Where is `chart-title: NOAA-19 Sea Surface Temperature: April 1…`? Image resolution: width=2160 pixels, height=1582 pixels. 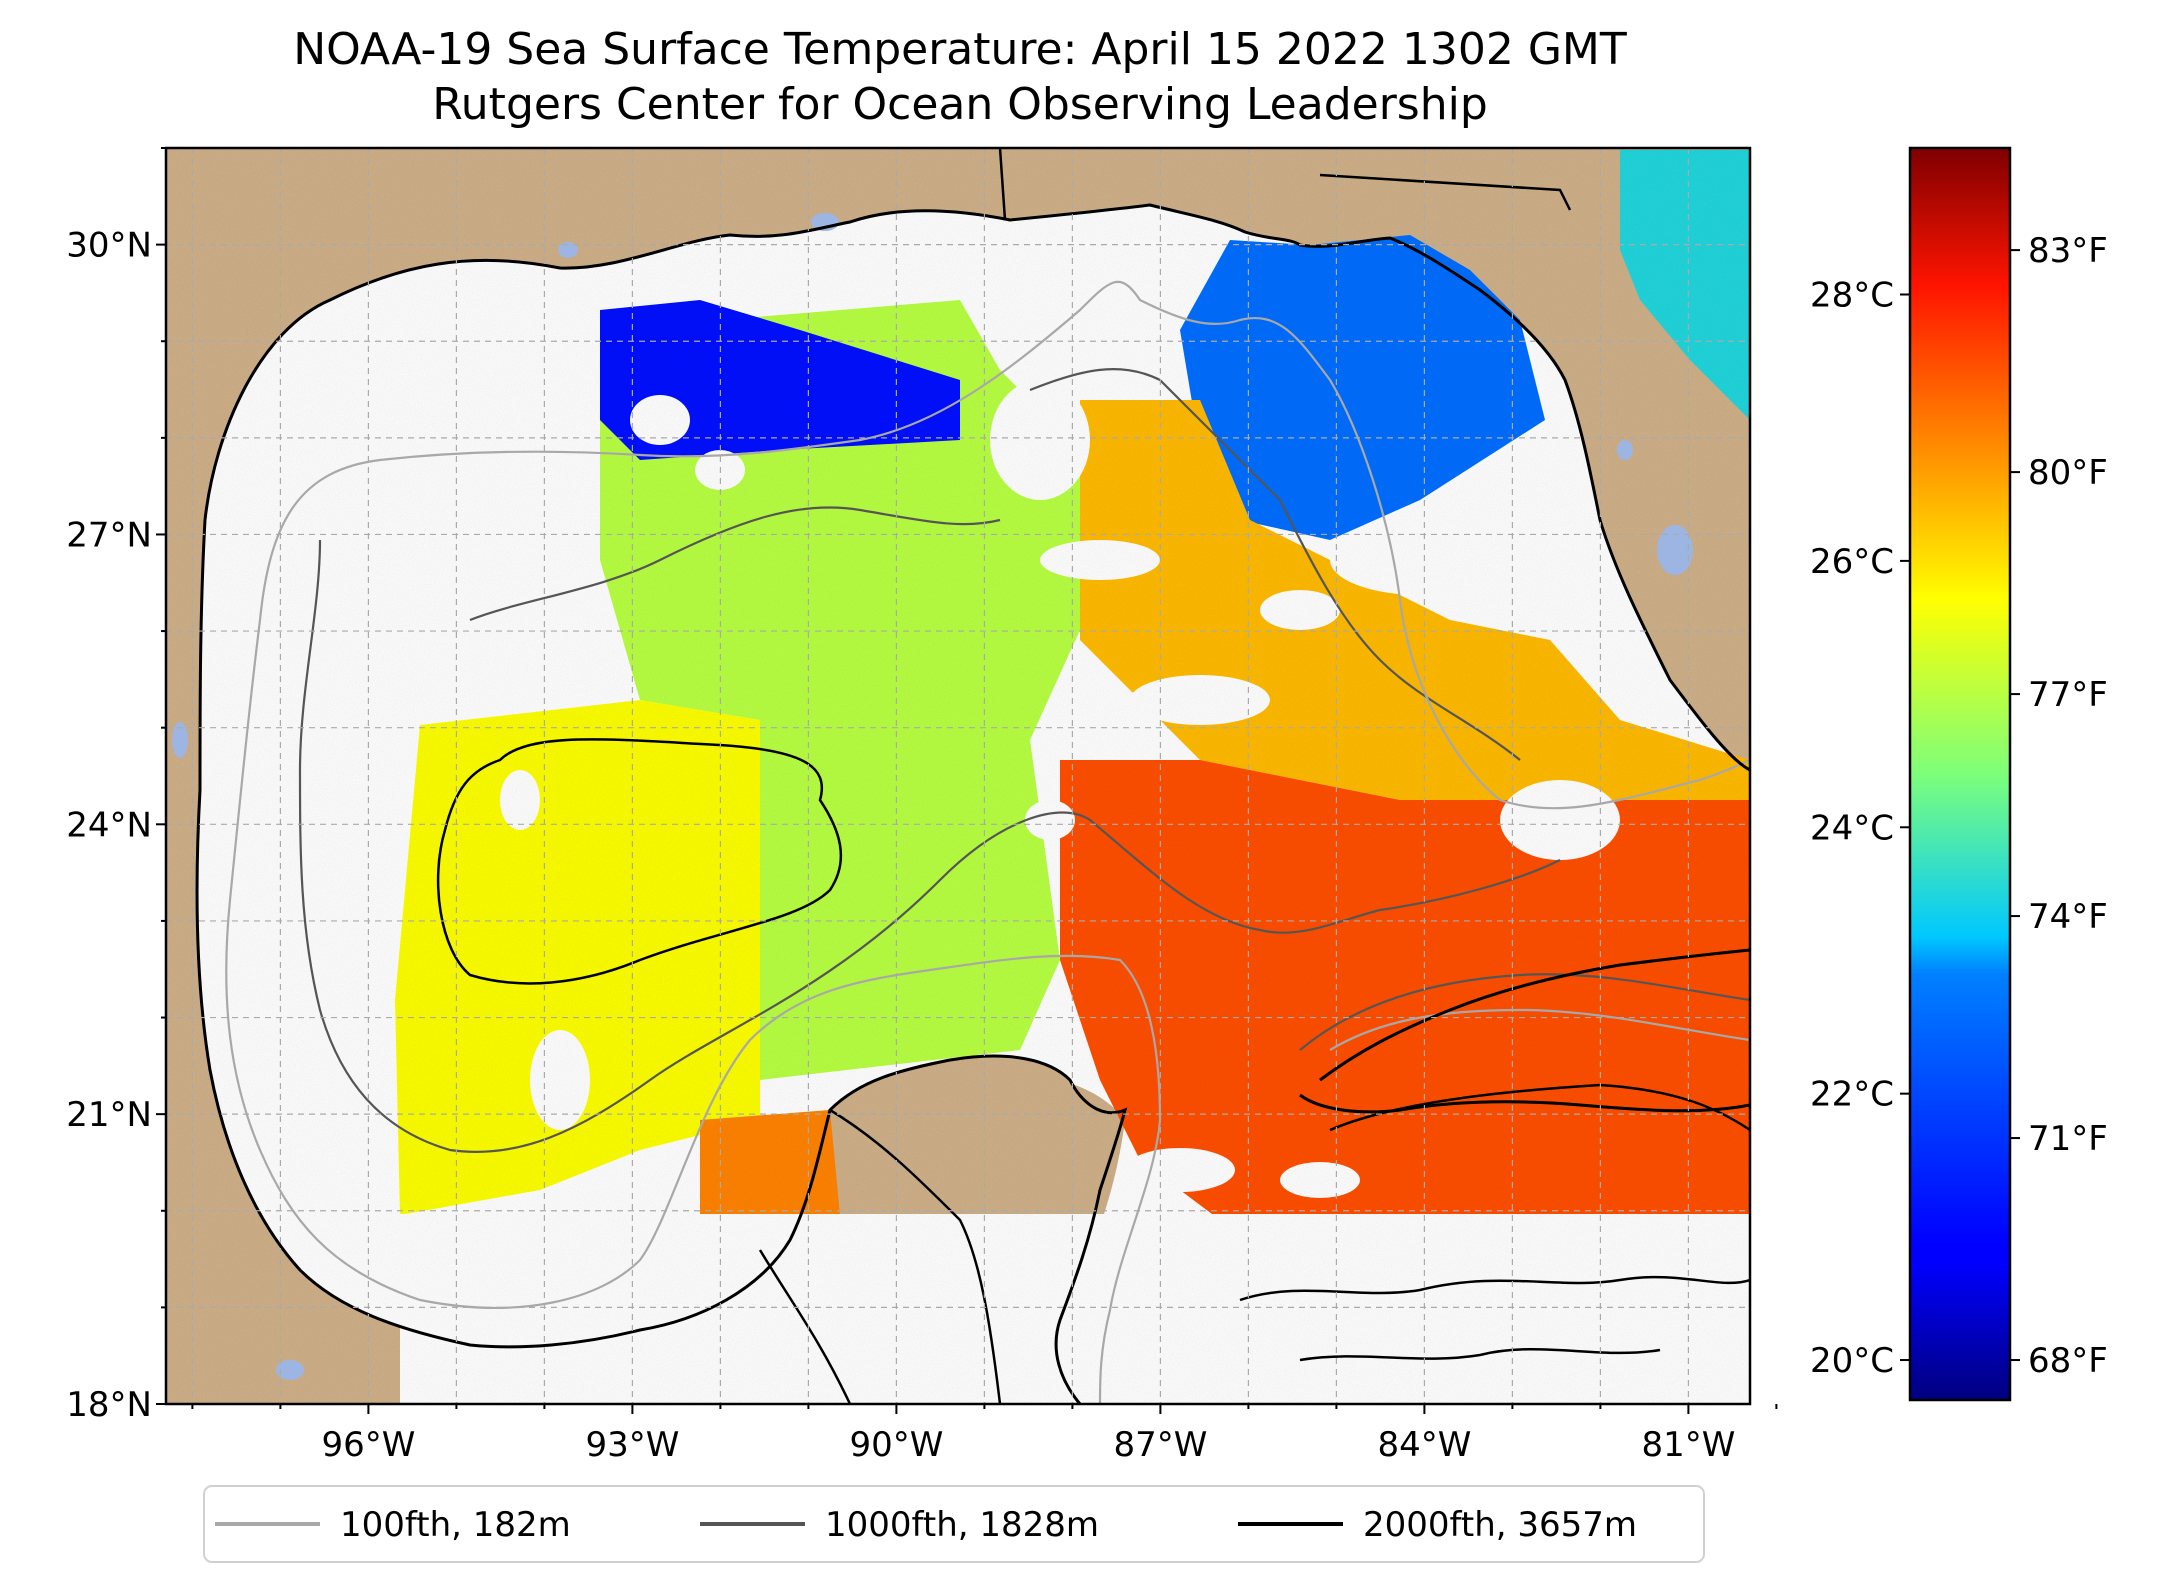
chart-title: NOAA-19 Sea Surface Temperature: April 1… is located at coordinates (960, 49).